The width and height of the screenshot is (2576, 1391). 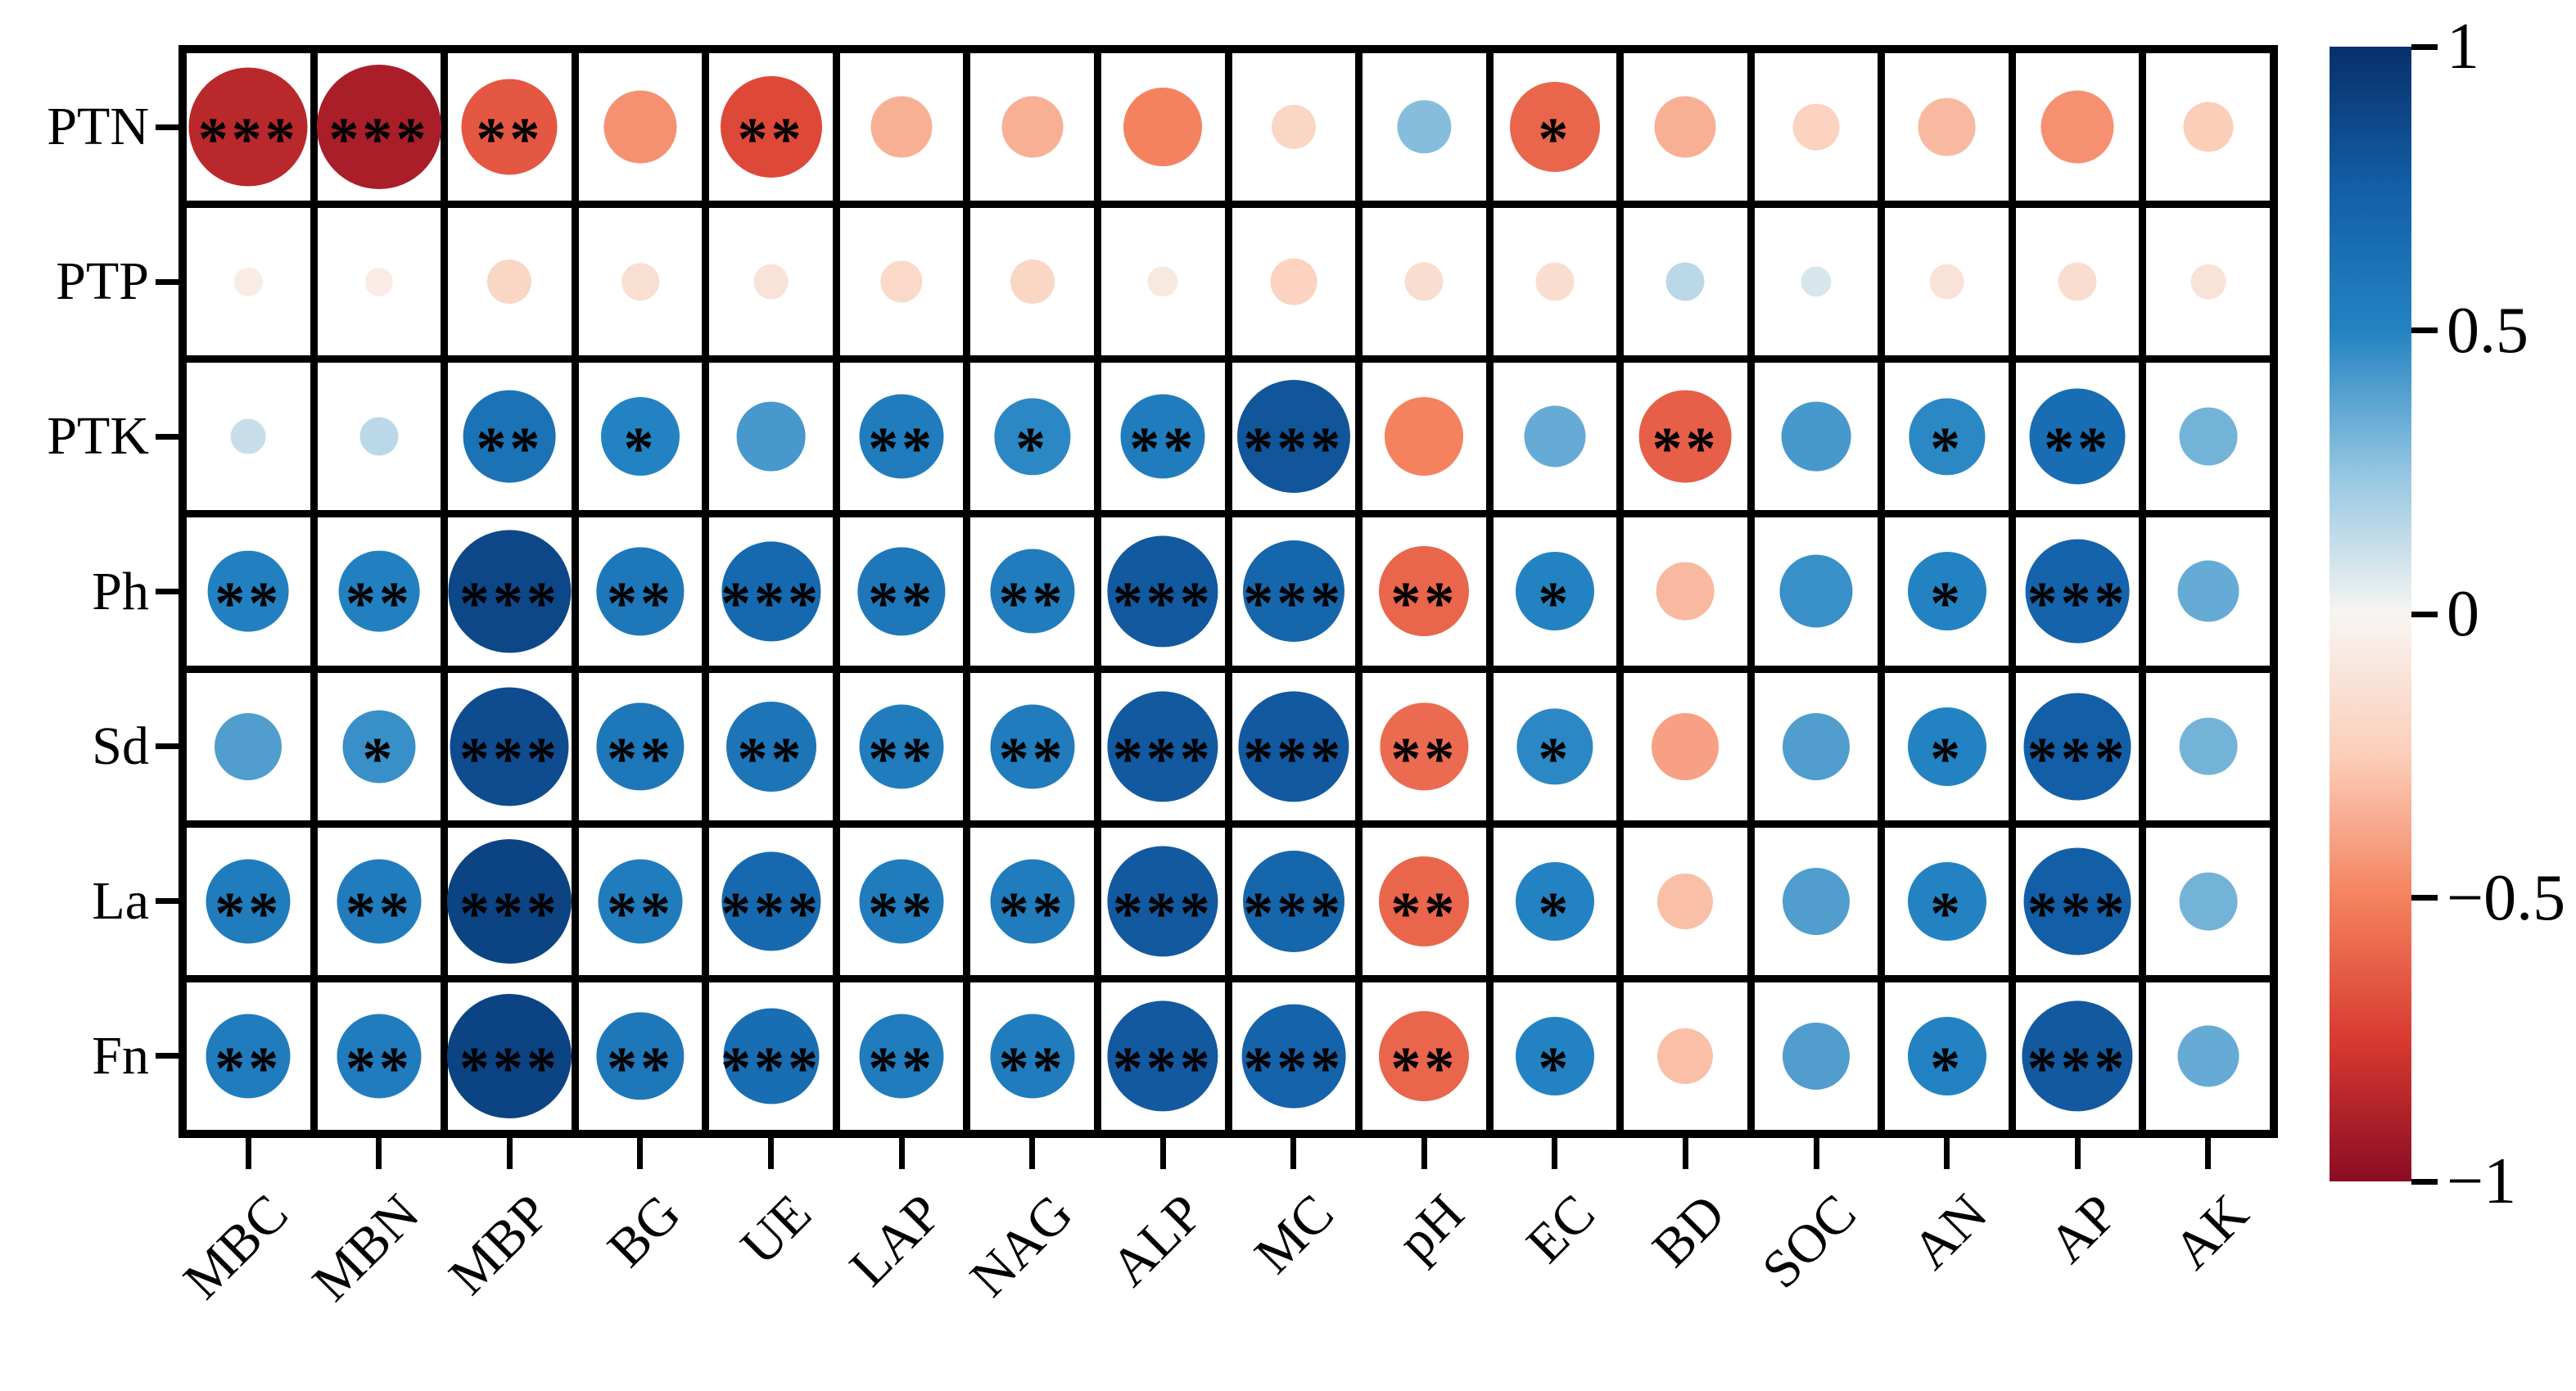 What do you see at coordinates (1021, 1245) in the screenshot?
I see `column-label-NAG: NAG` at bounding box center [1021, 1245].